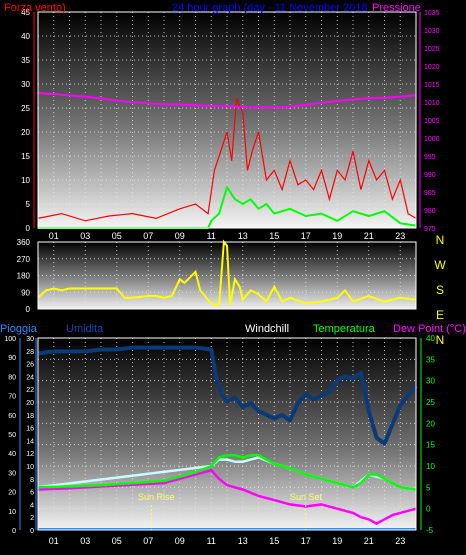 This screenshot has height=555, width=466. I want to click on windchill-label: Windchill, so click(267, 329).